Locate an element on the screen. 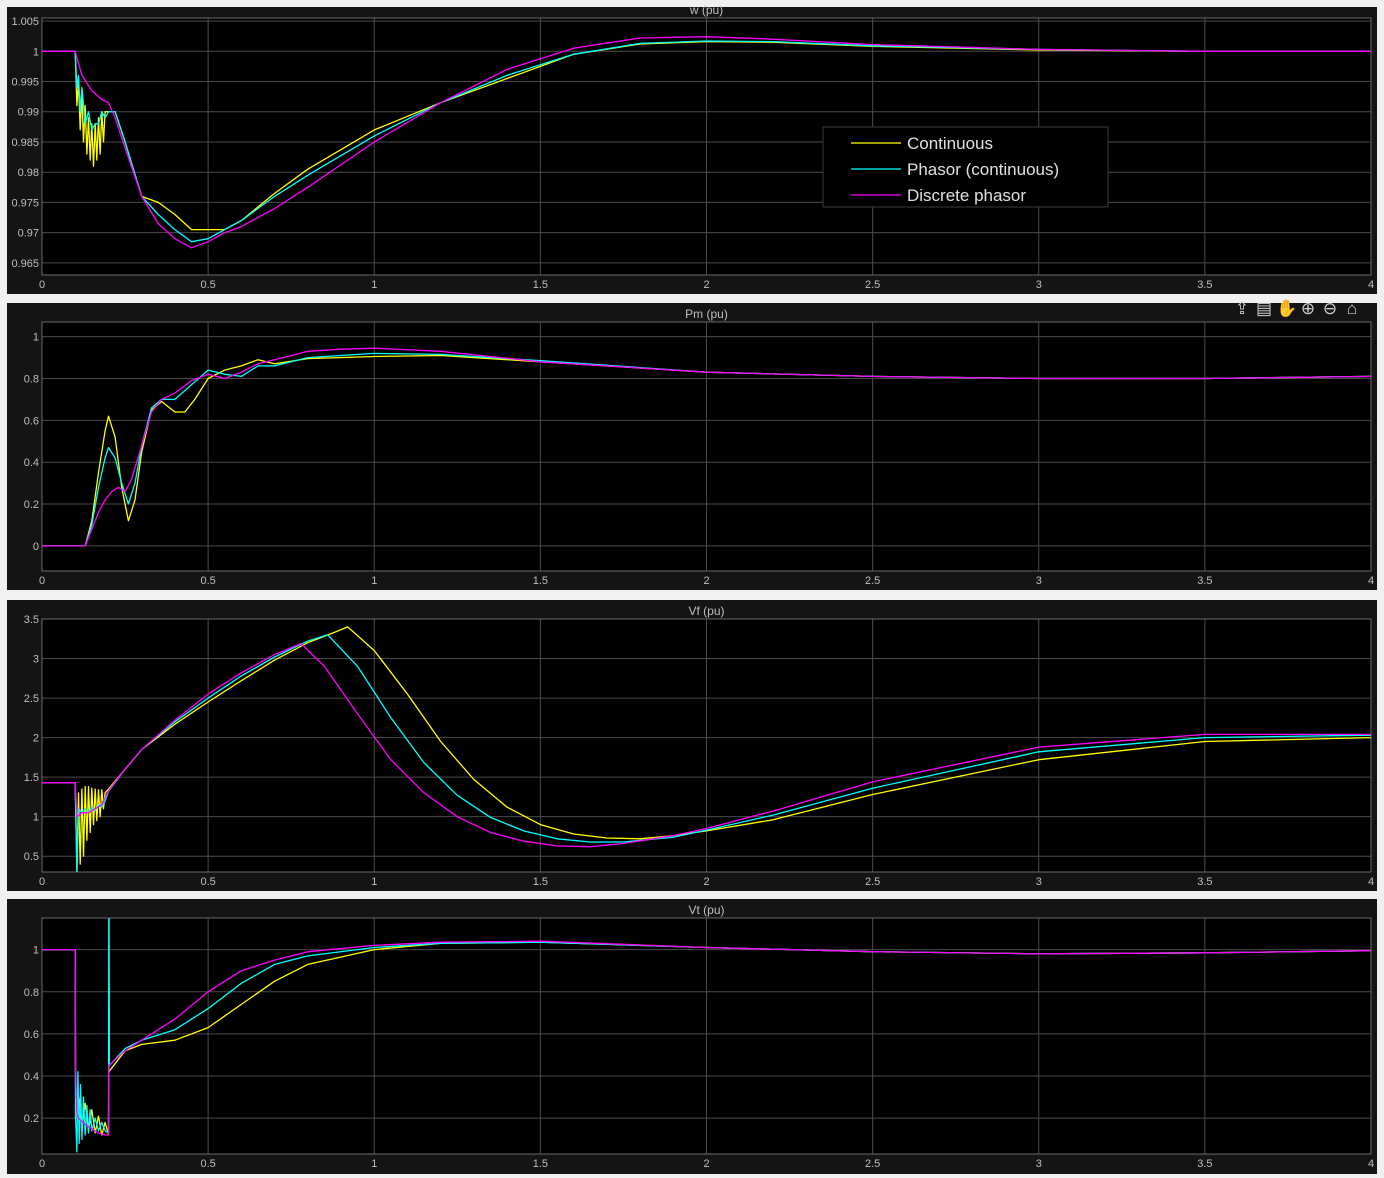 This screenshot has width=1384, height=1178. datatip-icon: ▤ is located at coordinates (1264, 308).